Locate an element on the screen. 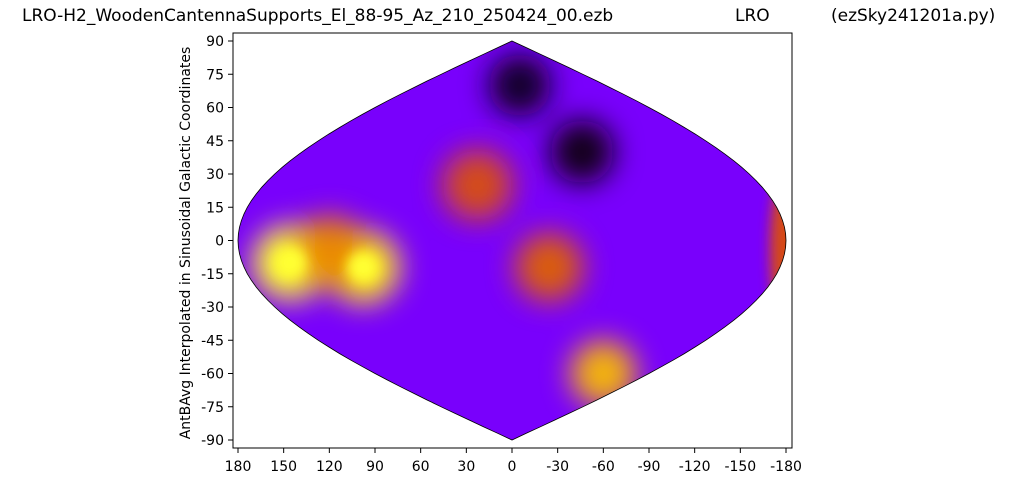 This screenshot has height=485, width=1024. x-tick-label: -30 is located at coordinates (557, 467).